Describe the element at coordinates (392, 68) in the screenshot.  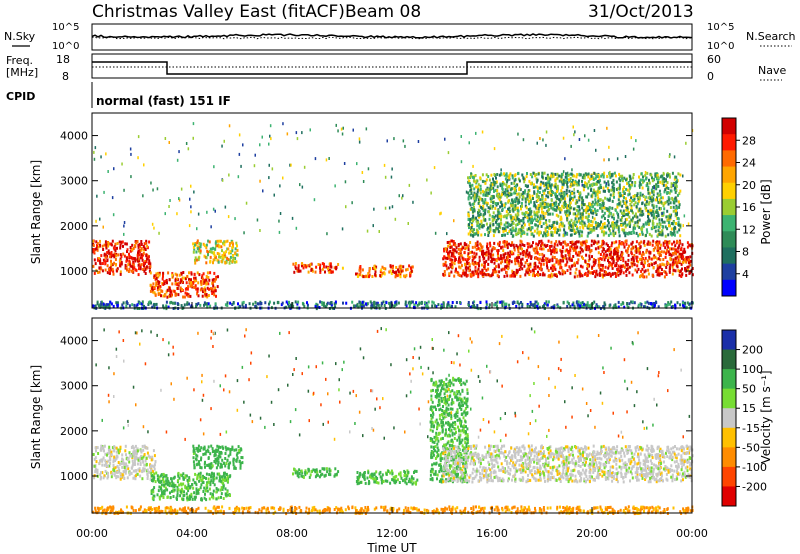
I see `freq-series` at that location.